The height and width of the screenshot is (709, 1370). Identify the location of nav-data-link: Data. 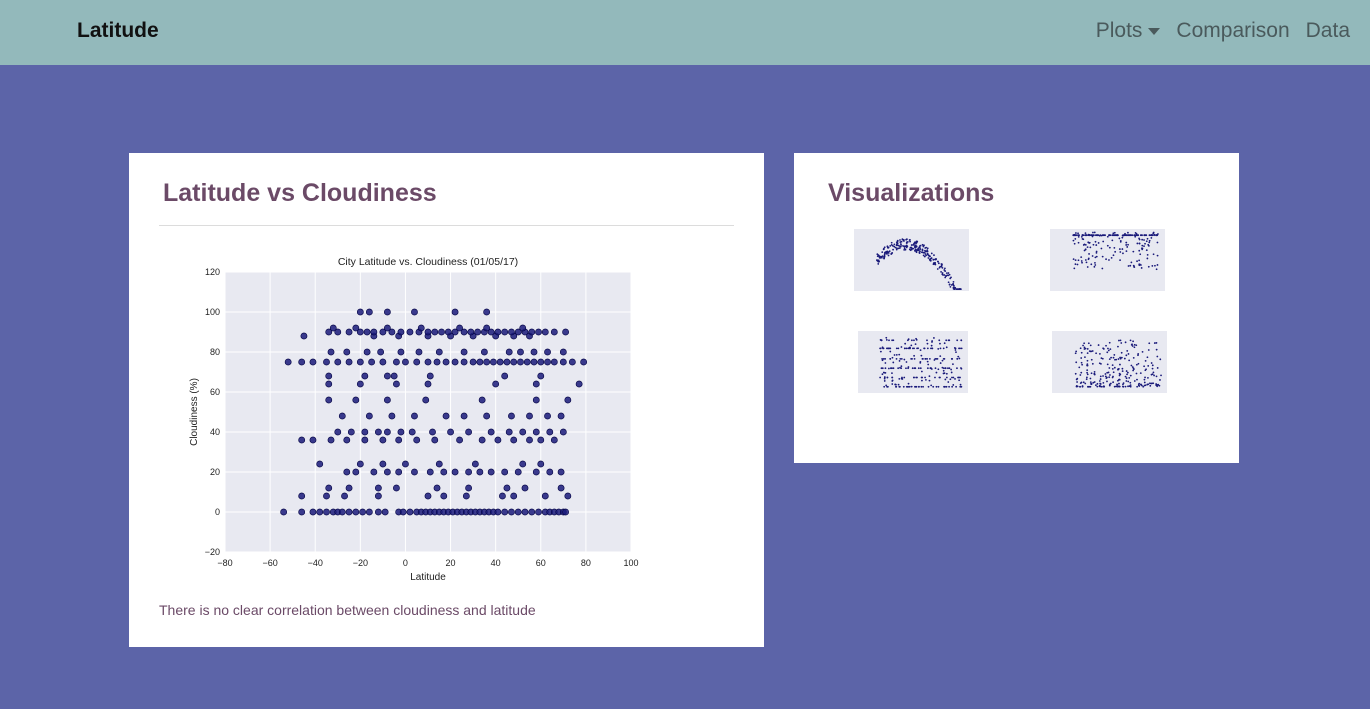
(1327, 30).